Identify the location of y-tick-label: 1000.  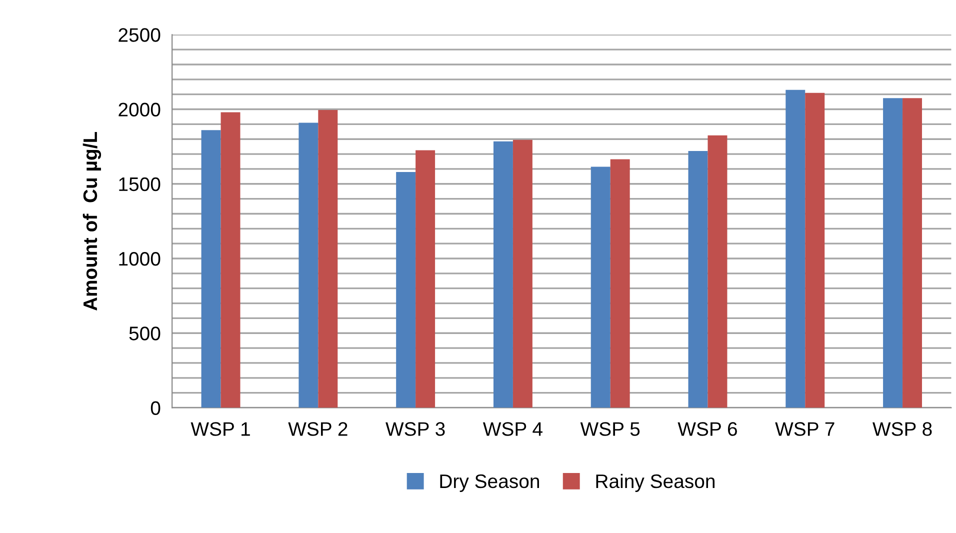
(139, 259).